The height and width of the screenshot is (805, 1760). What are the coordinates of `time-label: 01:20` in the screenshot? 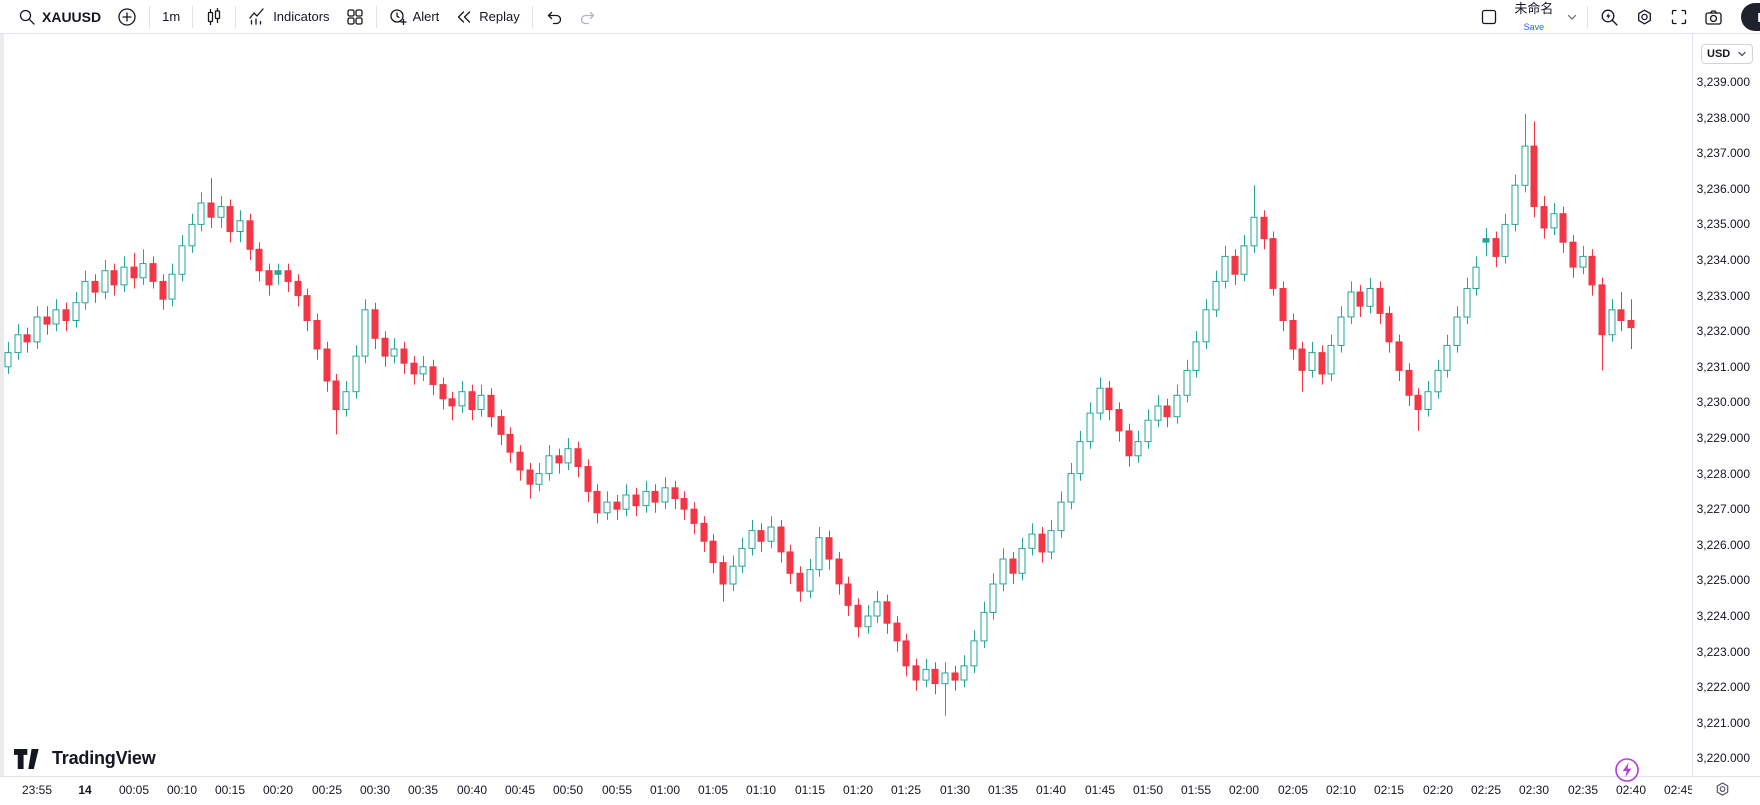 It's located at (858, 790).